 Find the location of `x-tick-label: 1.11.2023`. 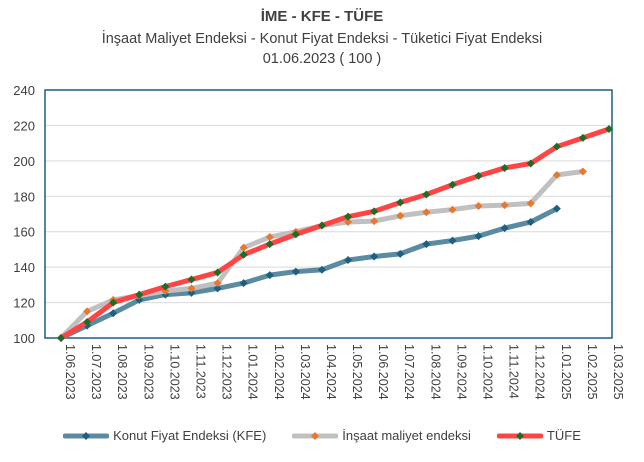

x-tick-label: 1.11.2023 is located at coordinates (200, 371).